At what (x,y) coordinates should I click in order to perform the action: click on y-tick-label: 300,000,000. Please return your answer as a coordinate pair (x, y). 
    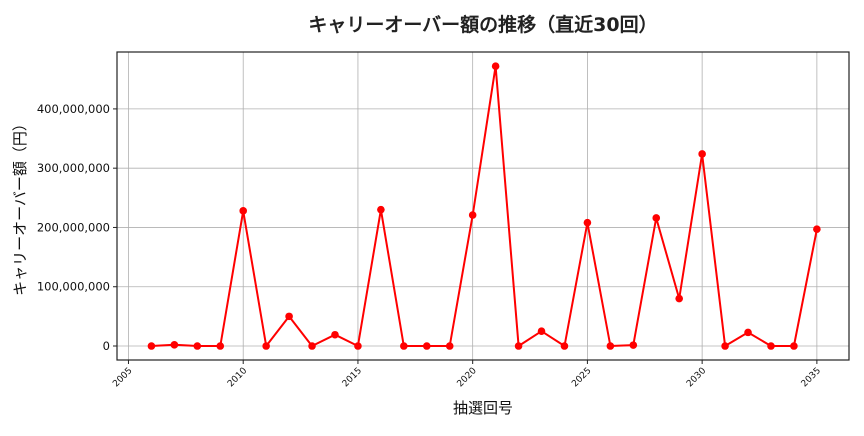
    Looking at the image, I should click on (73, 168).